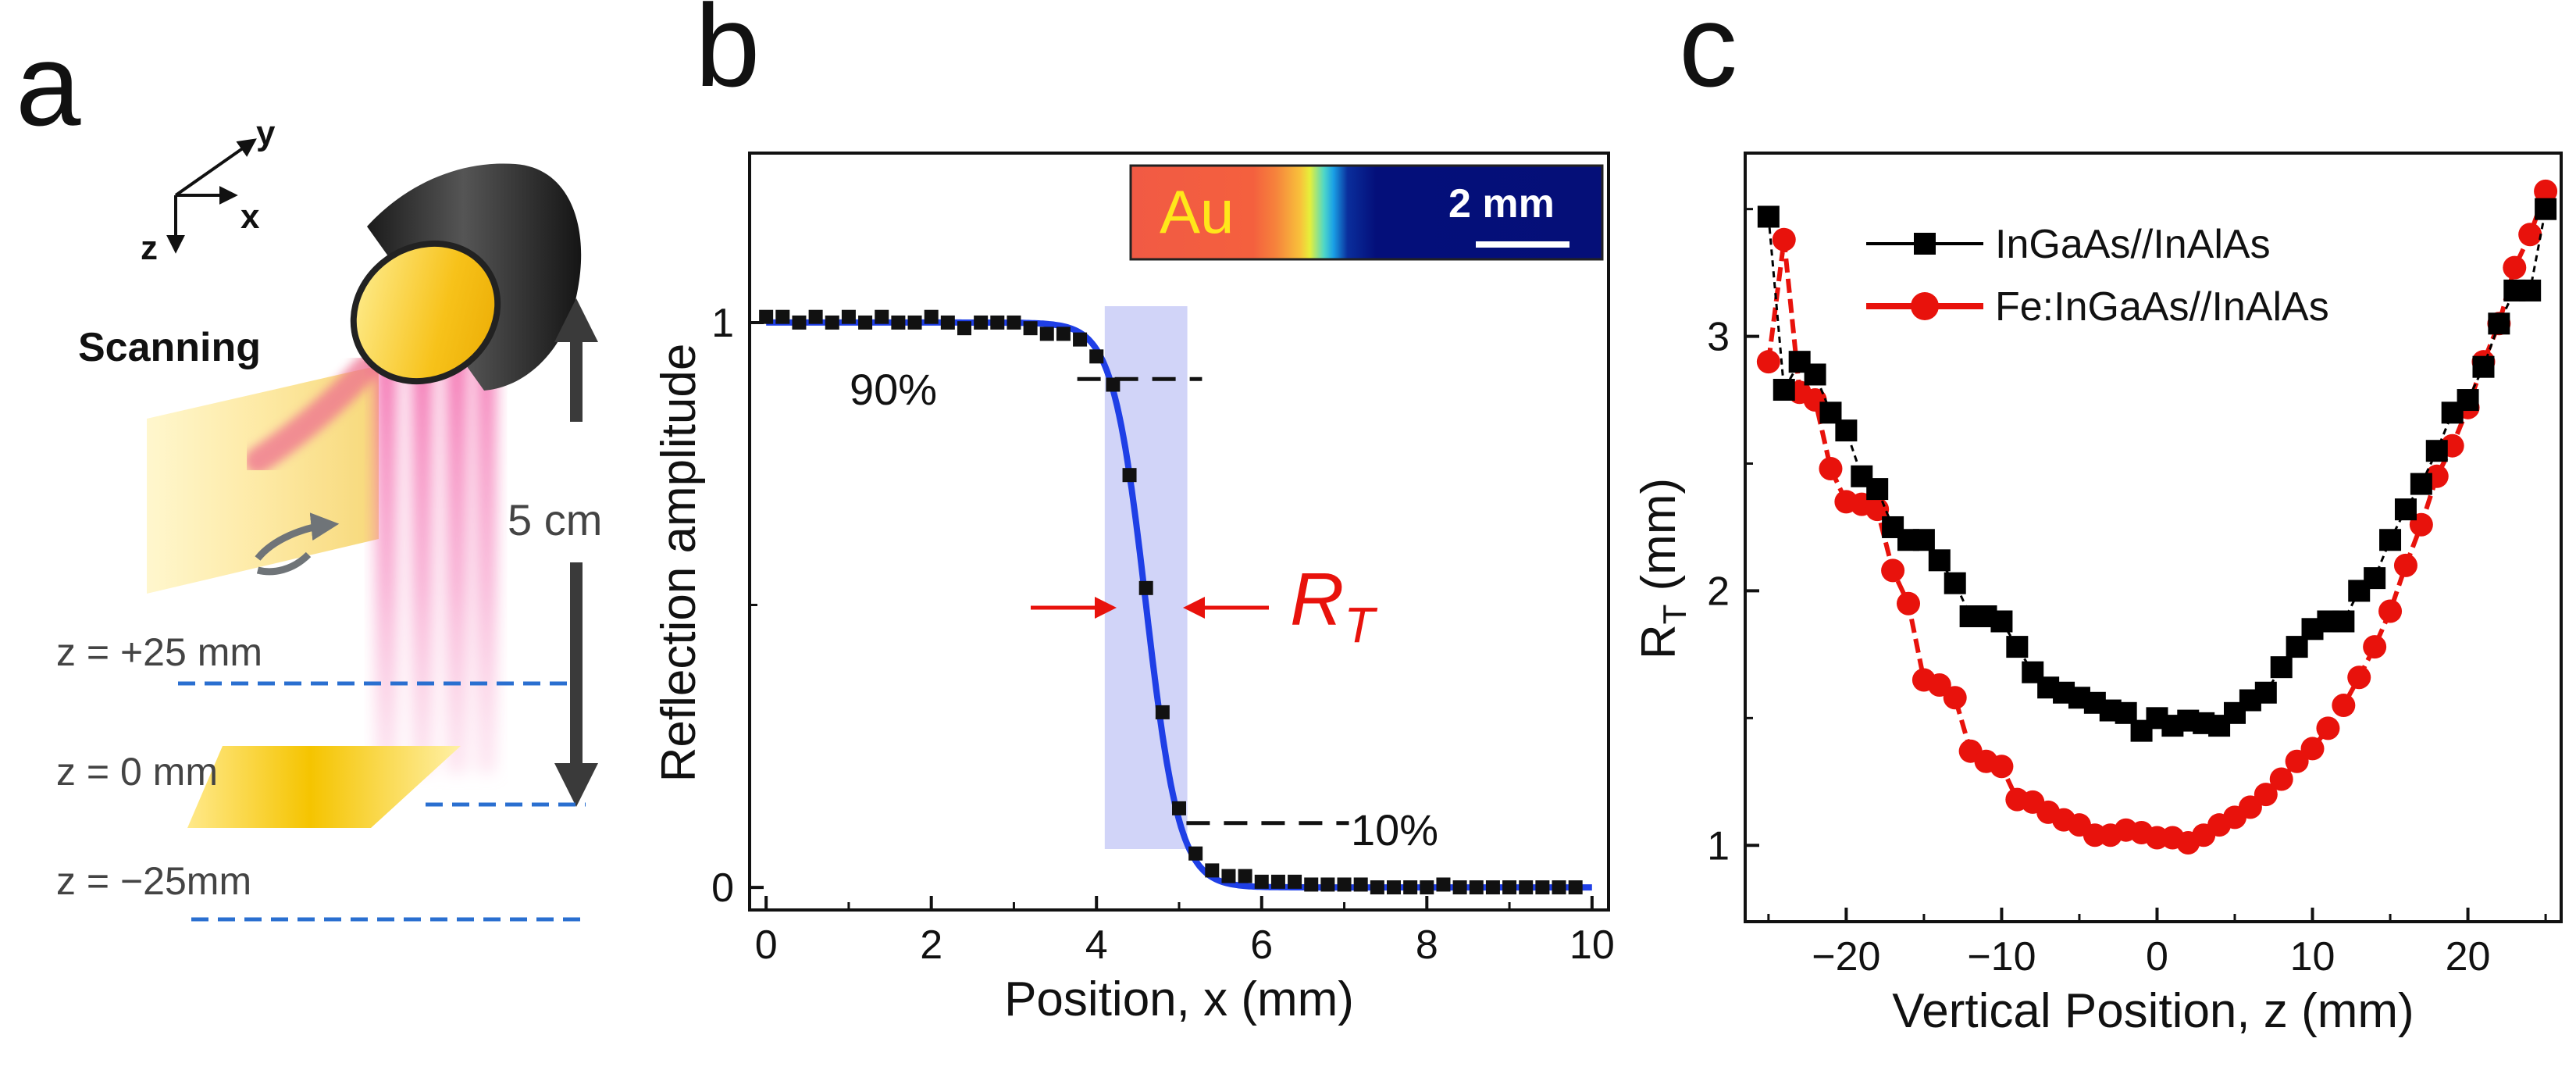  I want to click on inset-au-label: Au, so click(1197, 211).